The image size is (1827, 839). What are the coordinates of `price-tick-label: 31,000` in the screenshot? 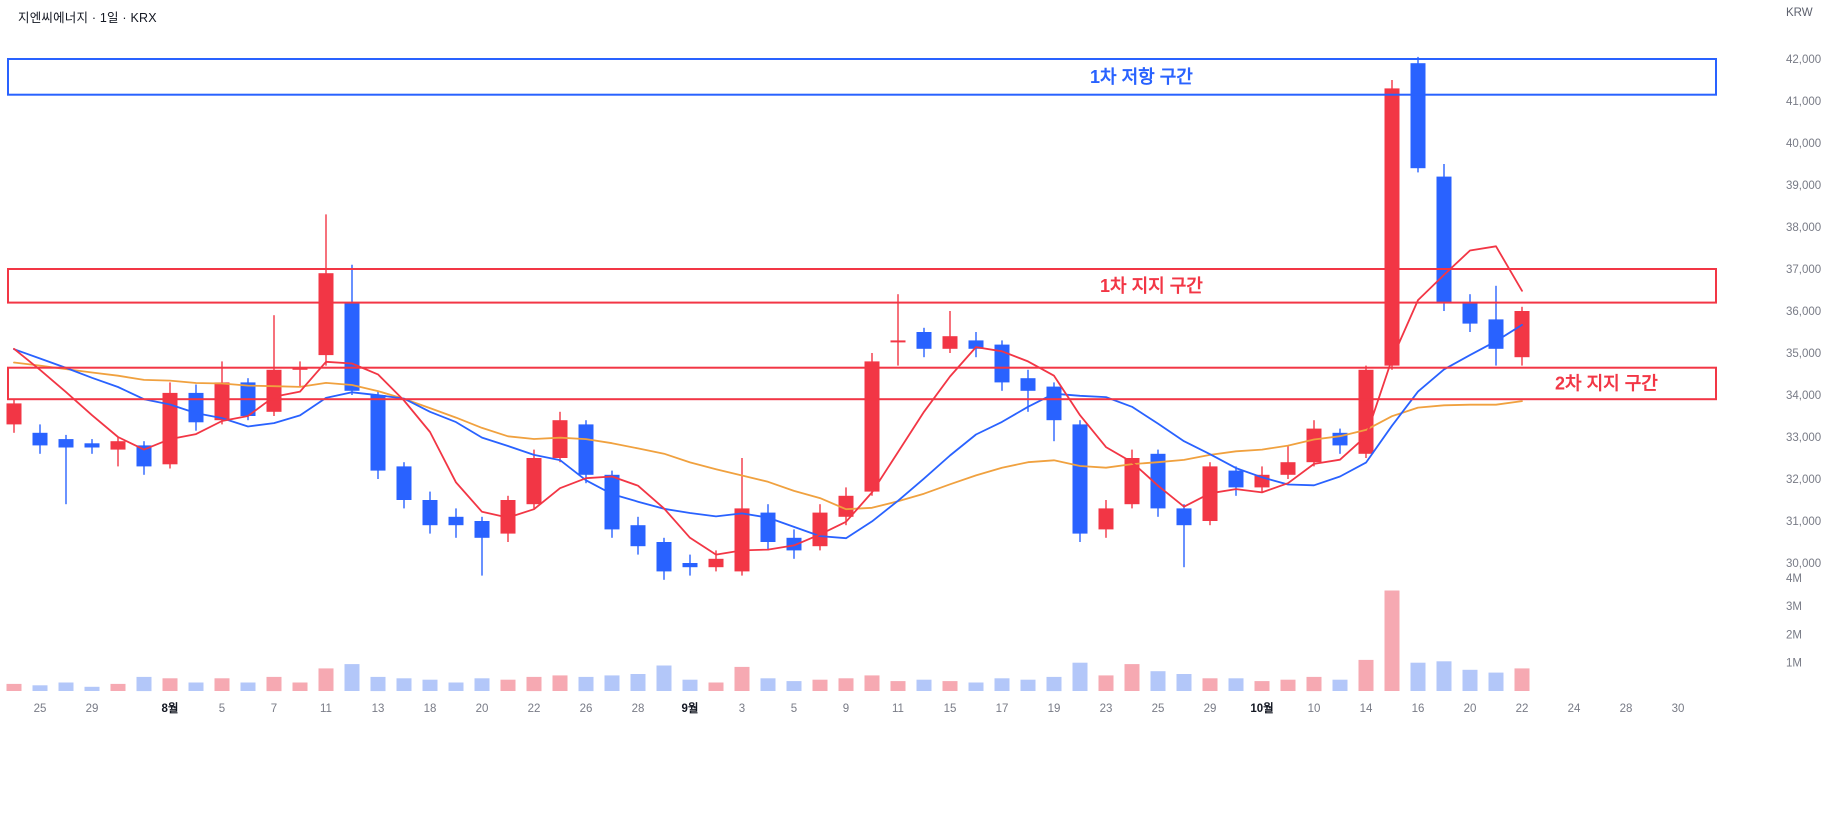 It's located at (1803, 522).